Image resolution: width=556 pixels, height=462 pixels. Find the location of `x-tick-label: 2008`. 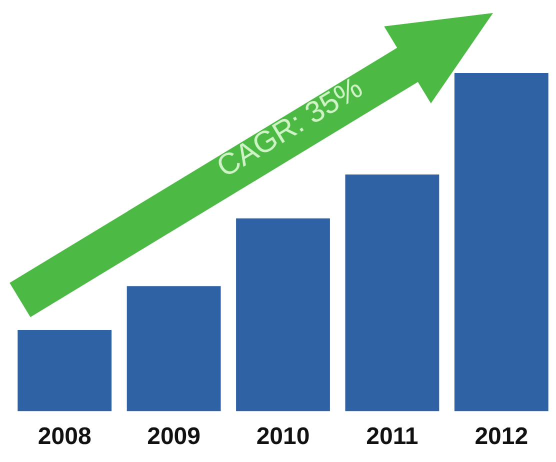

x-tick-label: 2008 is located at coordinates (65, 436).